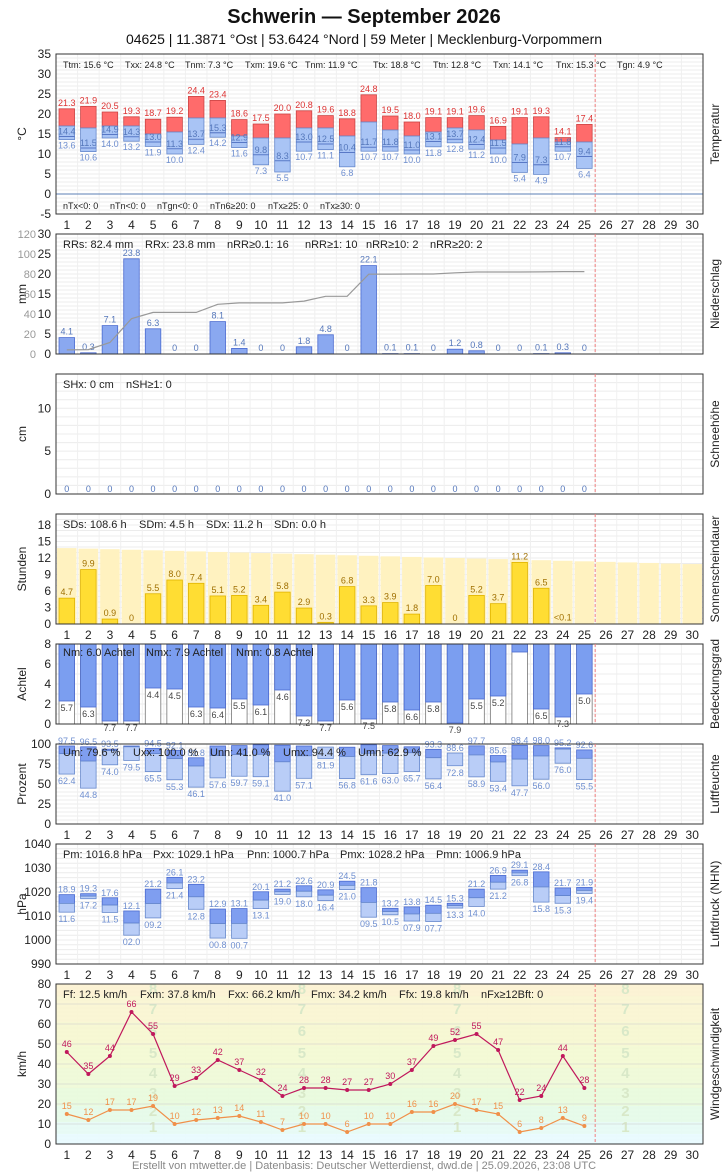  I want to click on pressure-day-label: 15, so click(369, 975).